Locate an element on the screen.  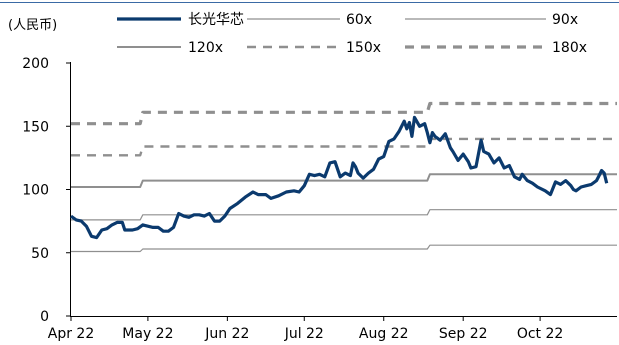
series-line-150x is located at coordinates (344, 147).